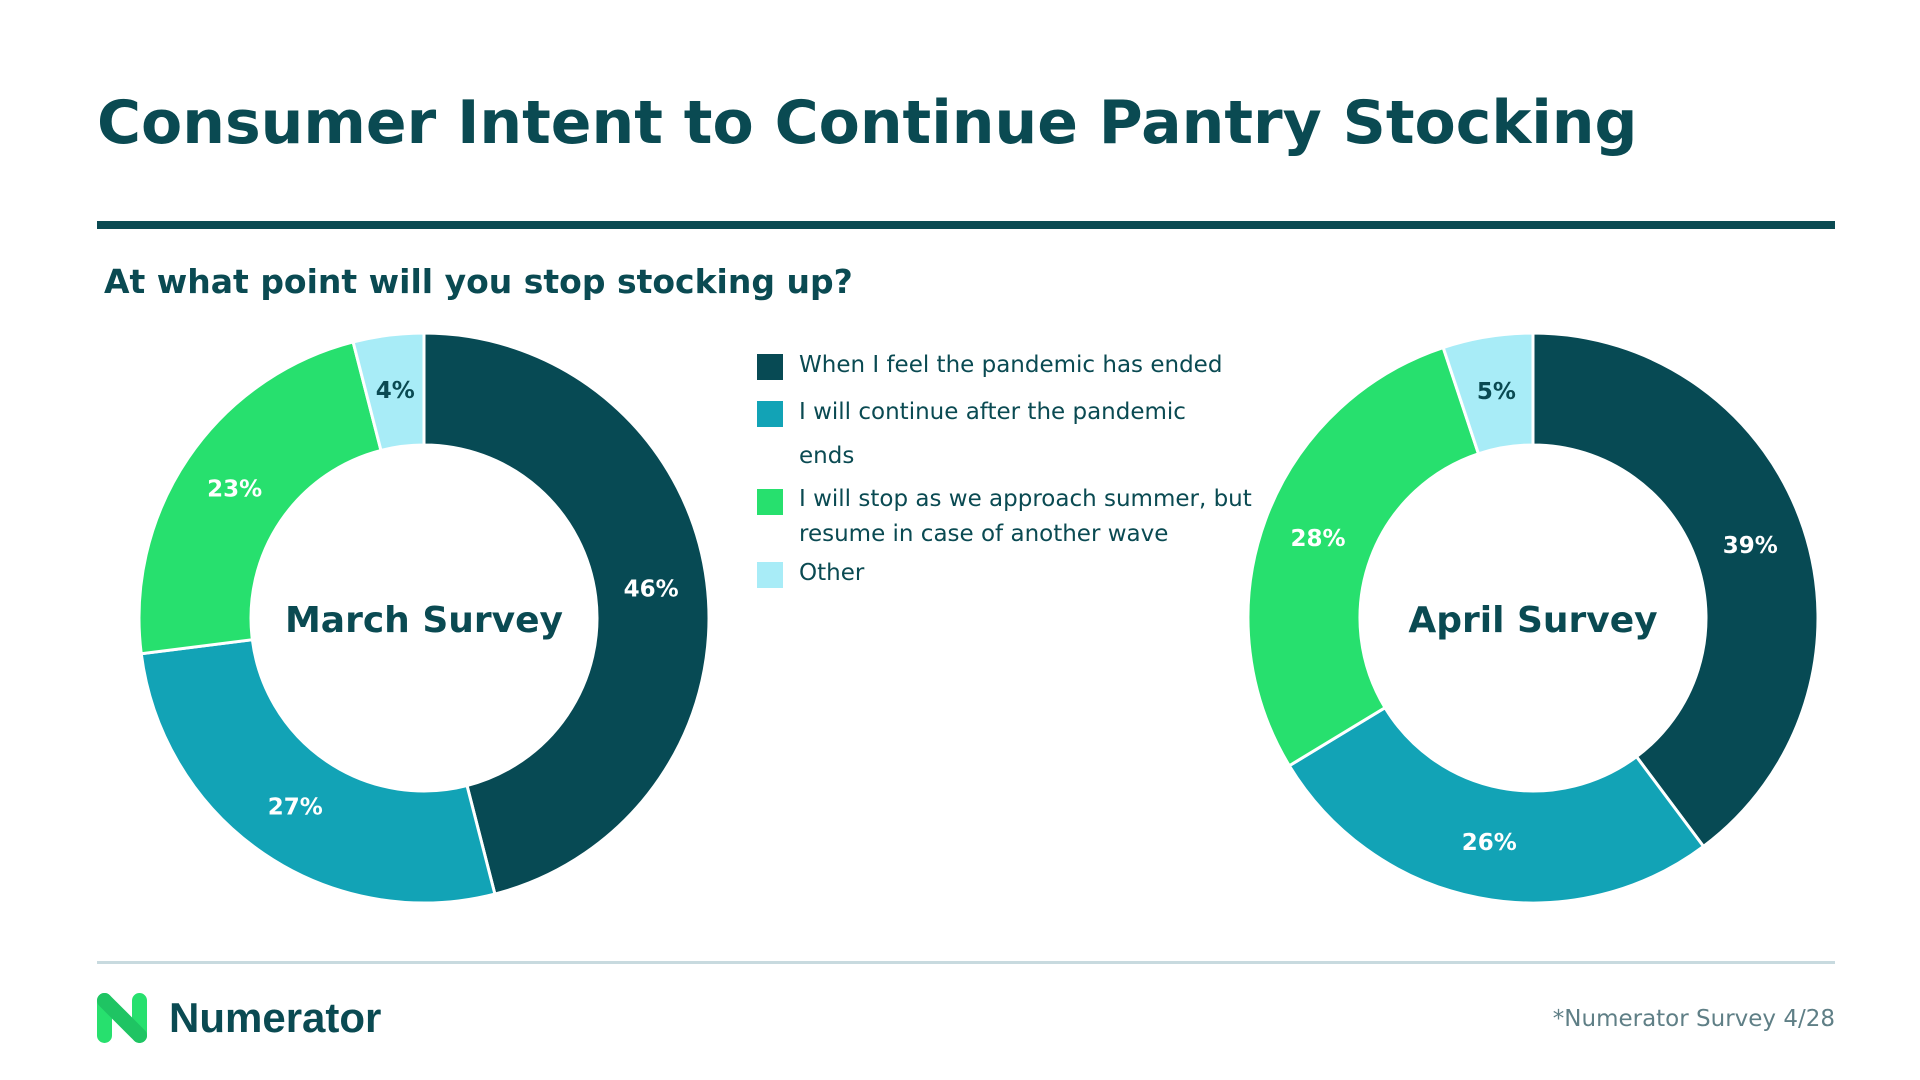 This screenshot has width=1920, height=1080. What do you see at coordinates (1496, 392) in the screenshot?
I see `april-data-label-4: 5%` at bounding box center [1496, 392].